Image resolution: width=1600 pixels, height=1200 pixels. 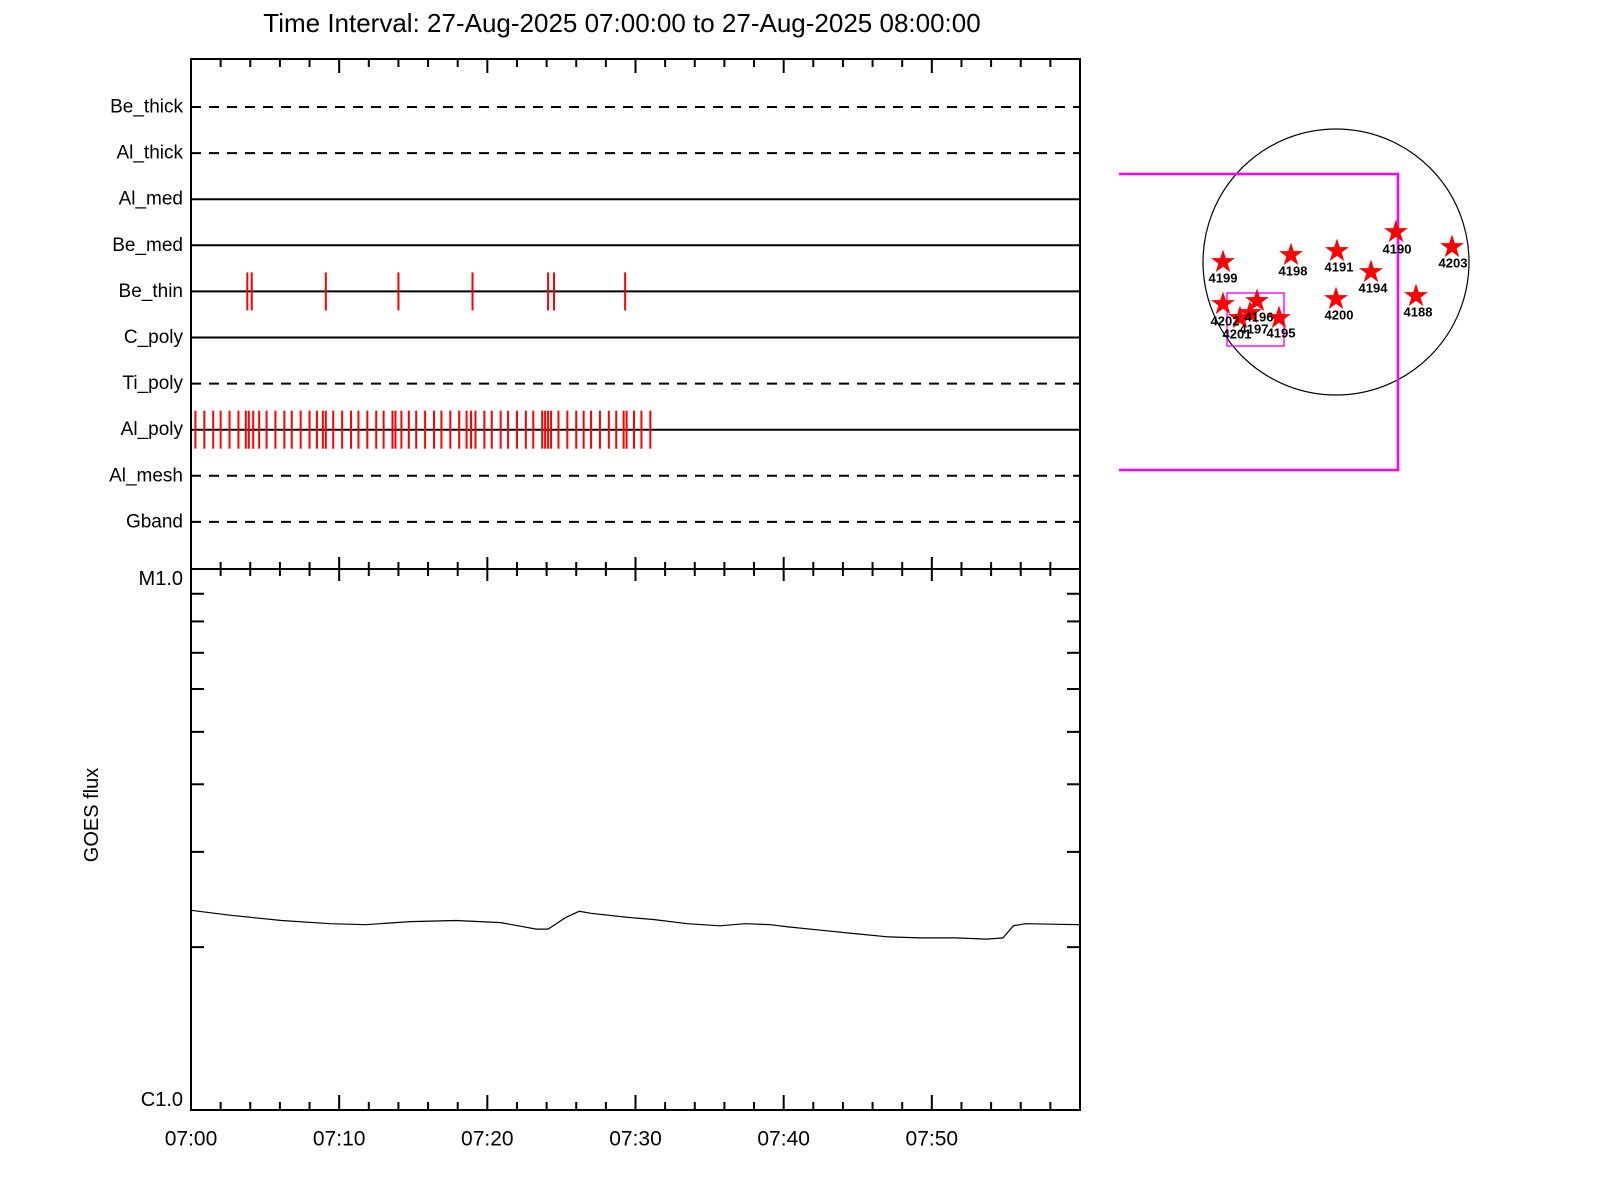 What do you see at coordinates (162, 1100) in the screenshot?
I see `goes-ymin-label: C1.0` at bounding box center [162, 1100].